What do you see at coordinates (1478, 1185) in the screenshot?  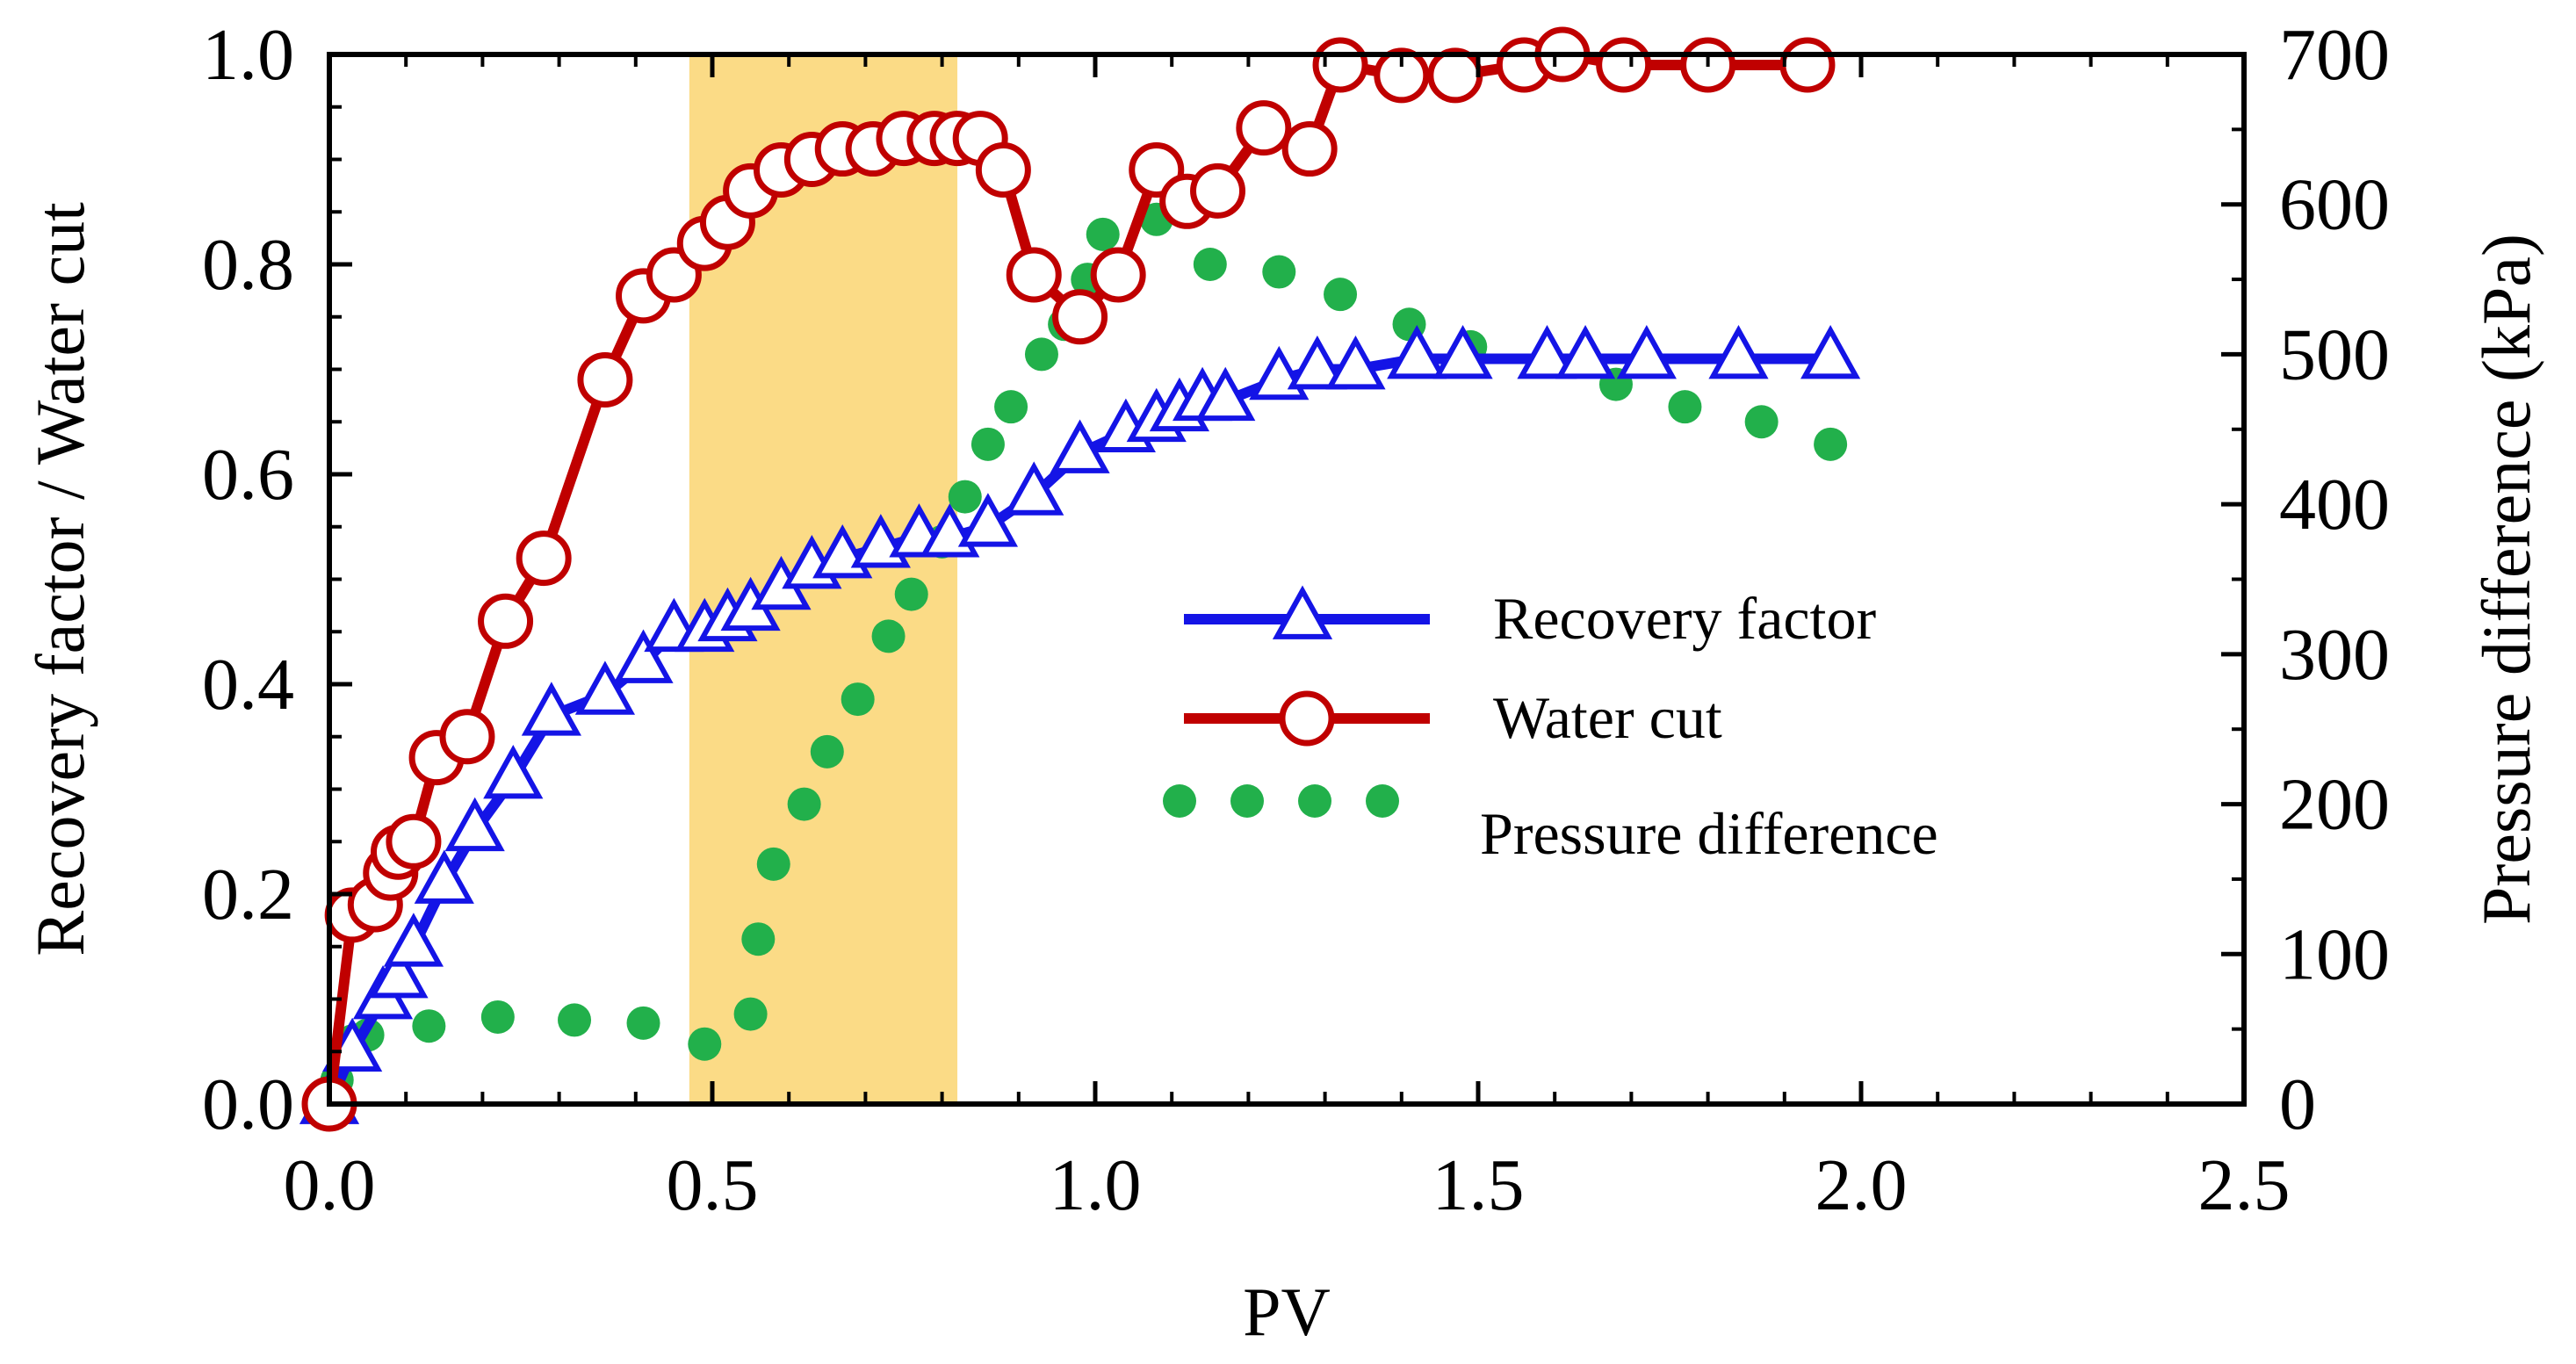 I see `x-tick-label: 1.5` at bounding box center [1478, 1185].